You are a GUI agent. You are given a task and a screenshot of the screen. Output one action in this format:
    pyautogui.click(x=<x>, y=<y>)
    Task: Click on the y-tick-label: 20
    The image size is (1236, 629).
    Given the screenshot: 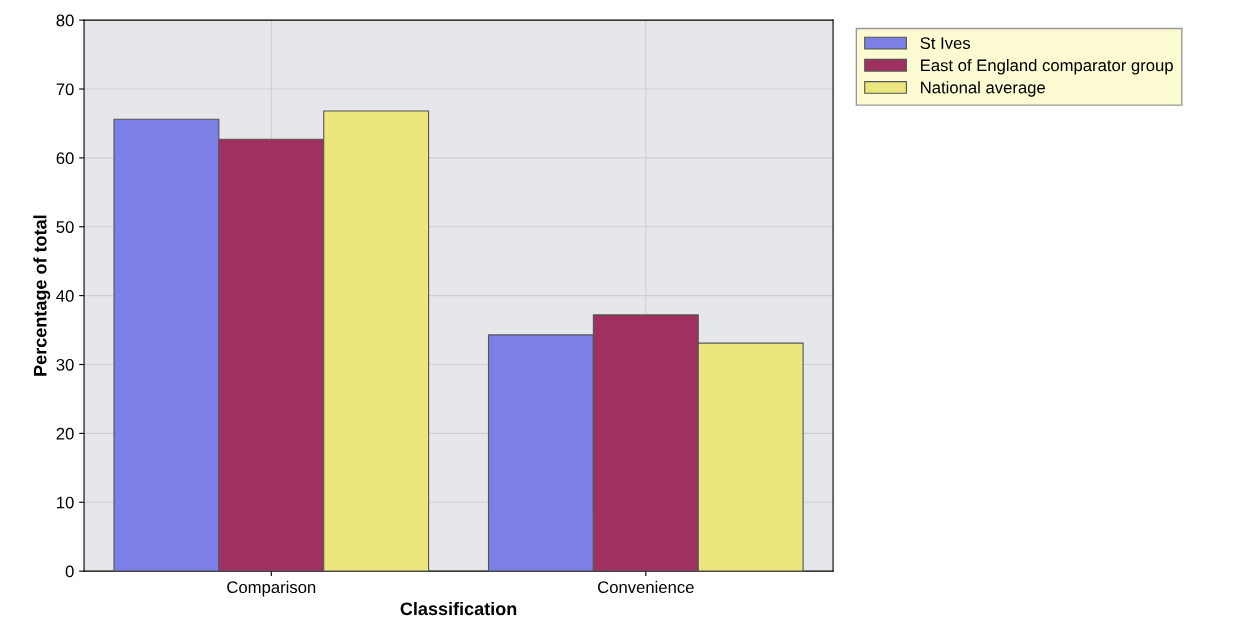 What is the action you would take?
    pyautogui.click(x=65, y=433)
    